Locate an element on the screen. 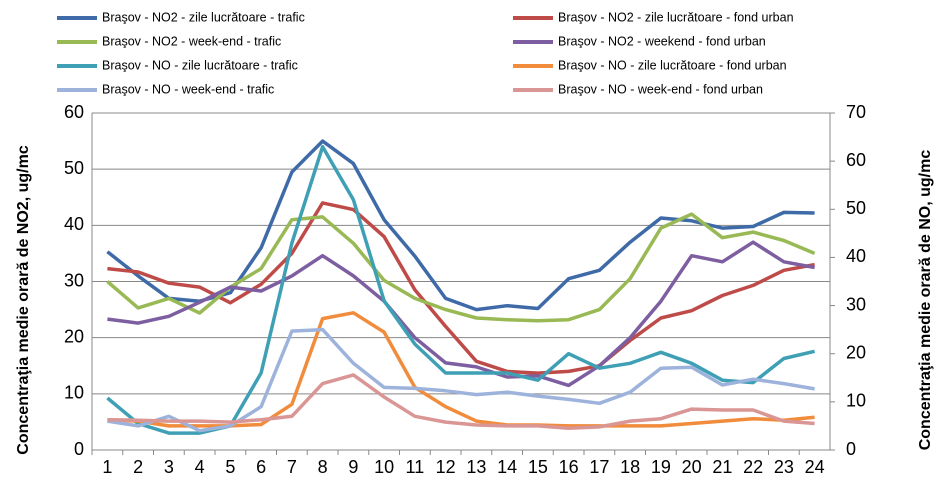 The width and height of the screenshot is (939, 495). y-tick-label: 20 is located at coordinates (74, 336).